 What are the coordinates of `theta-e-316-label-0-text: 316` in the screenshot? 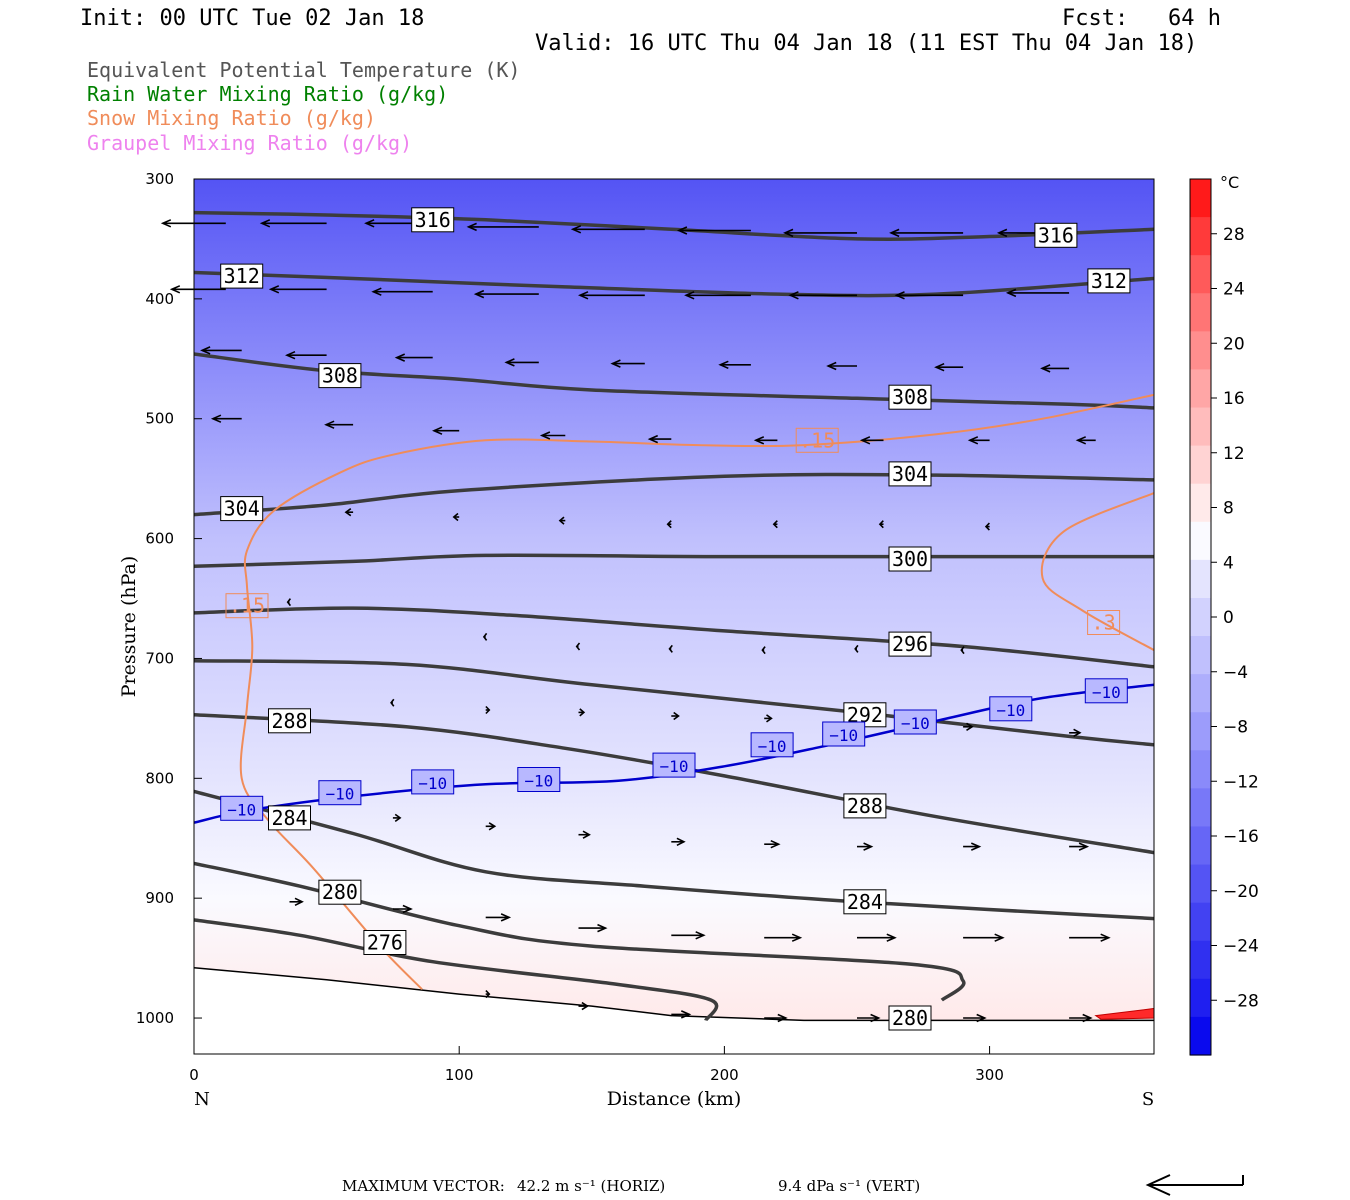 It's located at (433, 220).